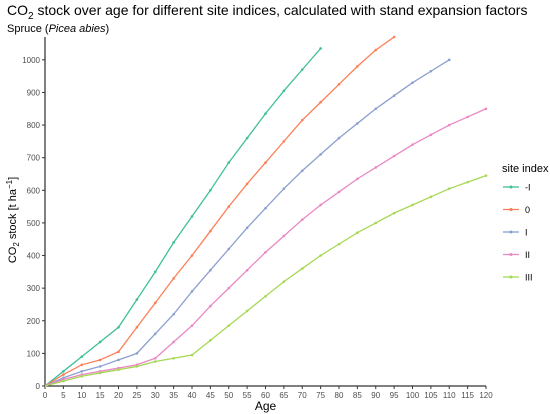  I want to click on y-tick-label: 0, so click(38, 386).